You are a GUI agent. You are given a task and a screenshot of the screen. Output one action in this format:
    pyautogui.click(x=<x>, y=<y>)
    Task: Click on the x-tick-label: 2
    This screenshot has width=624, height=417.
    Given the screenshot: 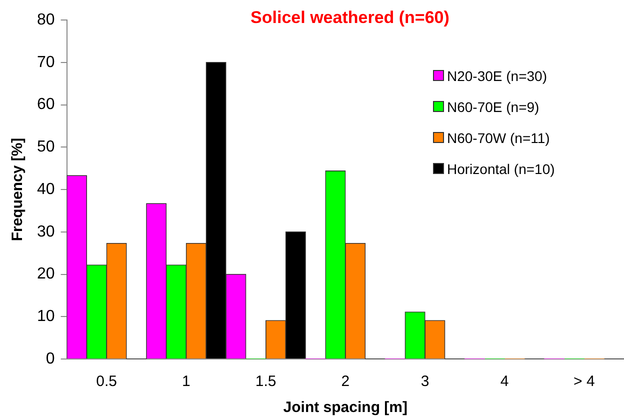 What is the action you would take?
    pyautogui.click(x=345, y=381)
    